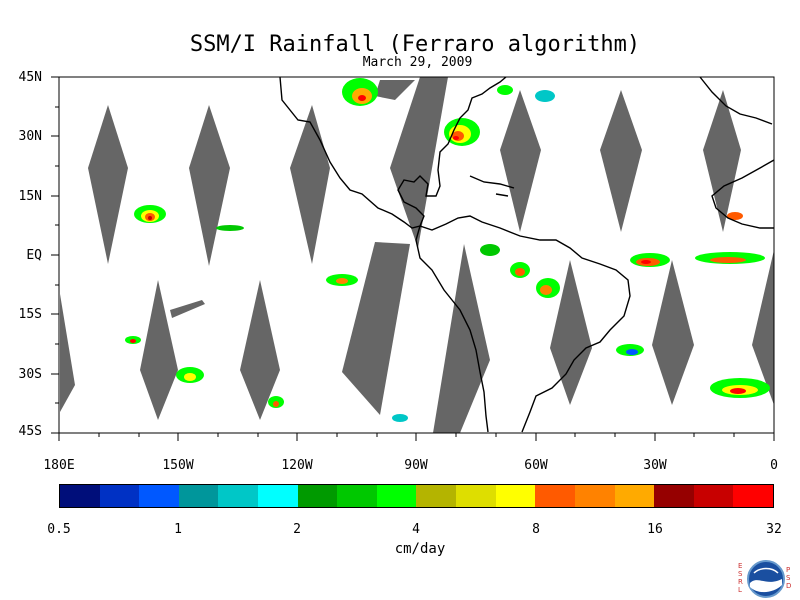 This screenshot has height=600, width=800. I want to click on lon-label: 180E, so click(59, 465).